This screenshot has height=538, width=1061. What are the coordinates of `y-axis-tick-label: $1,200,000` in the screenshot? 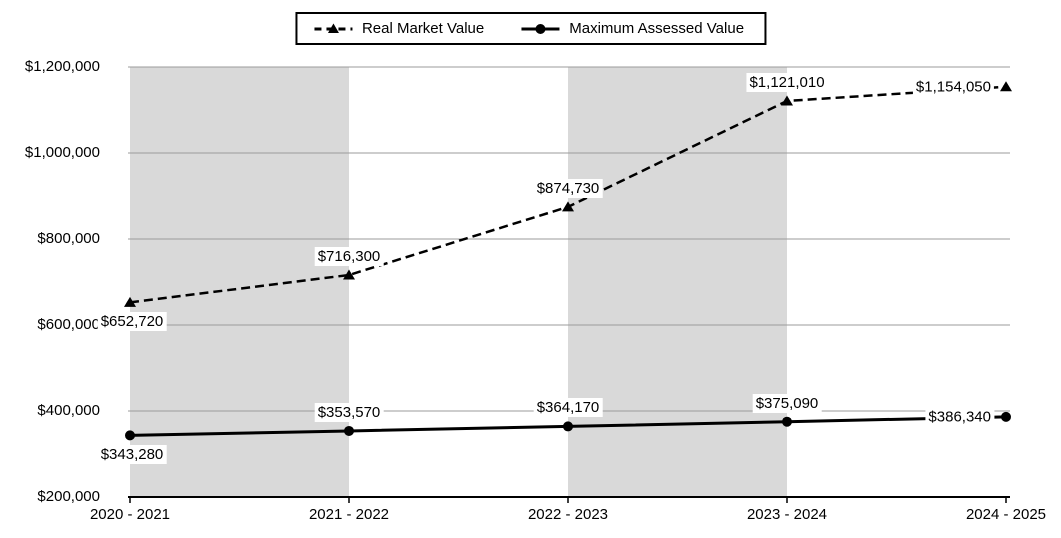 It's located at (62, 66).